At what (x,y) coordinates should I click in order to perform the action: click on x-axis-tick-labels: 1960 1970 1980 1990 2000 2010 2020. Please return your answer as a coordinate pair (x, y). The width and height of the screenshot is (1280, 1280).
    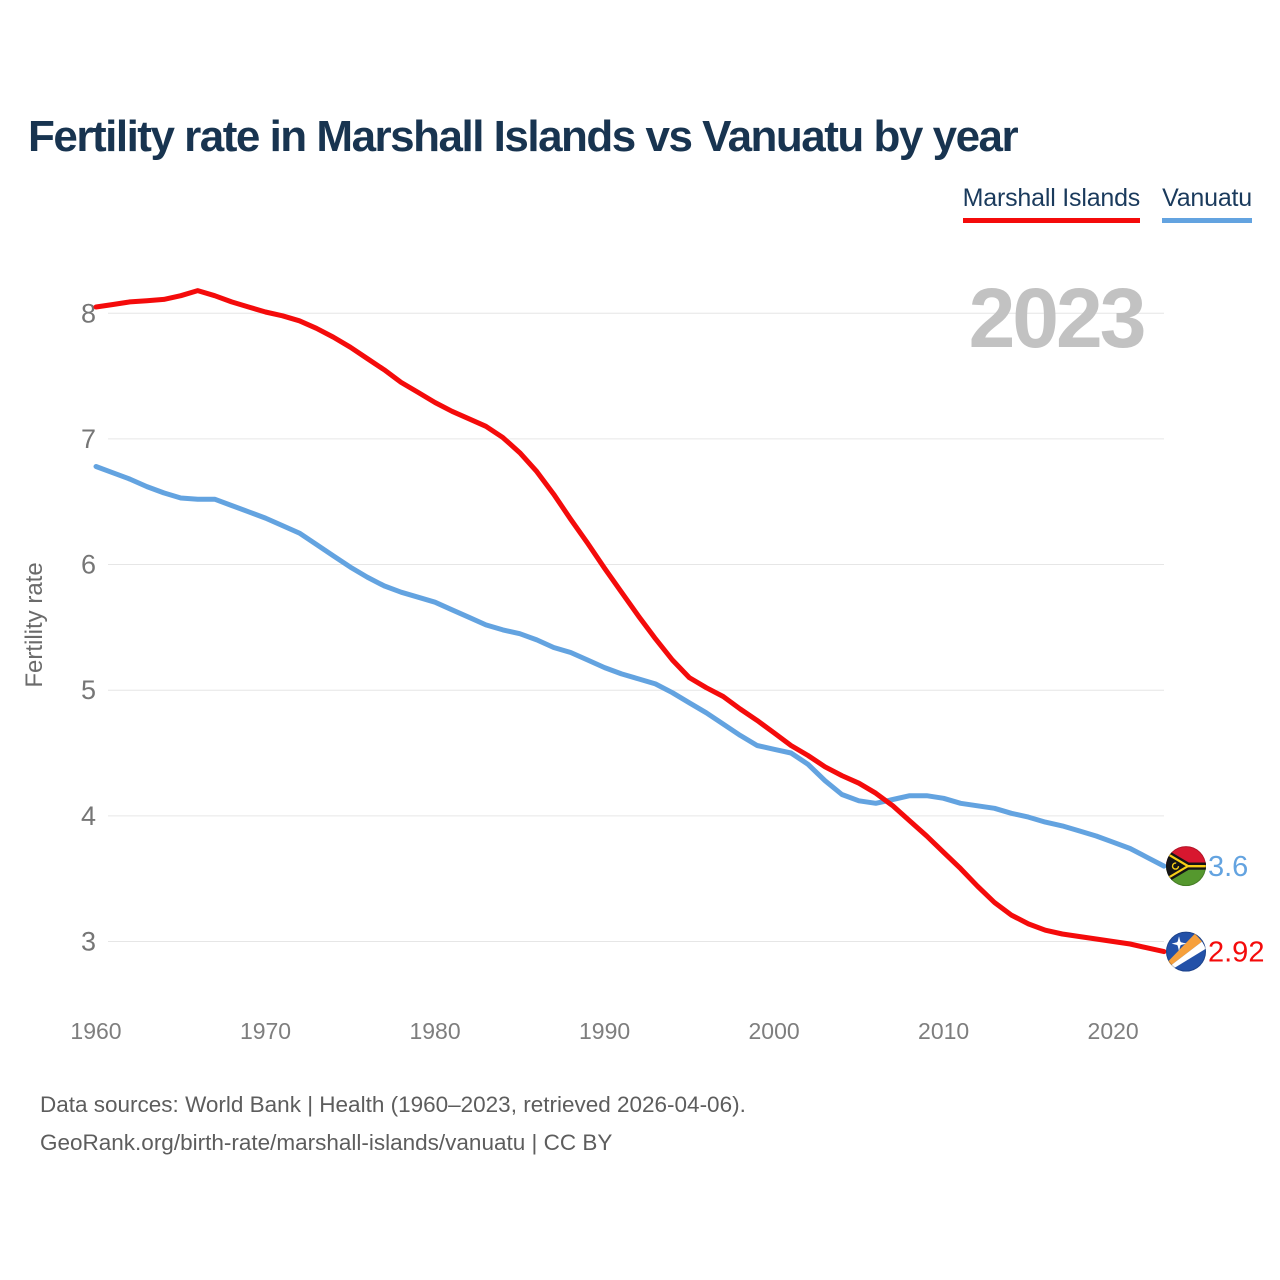
    Looking at the image, I should click on (604, 1031).